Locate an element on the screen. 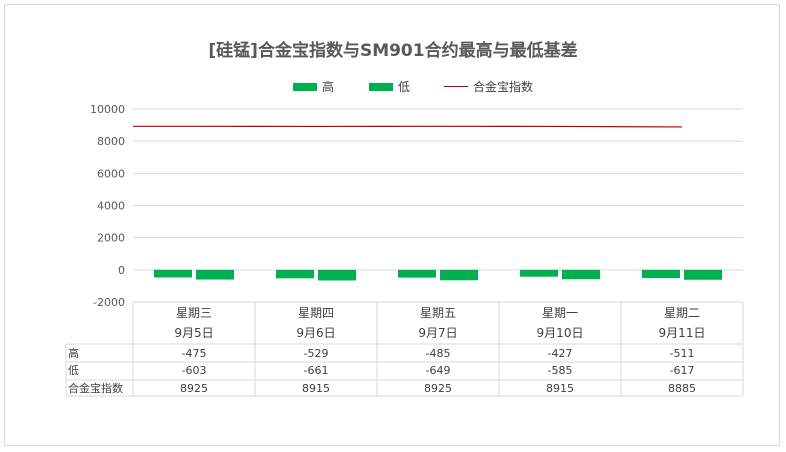 The height and width of the screenshot is (452, 786). y-tick-label: 10000 is located at coordinates (107, 109).